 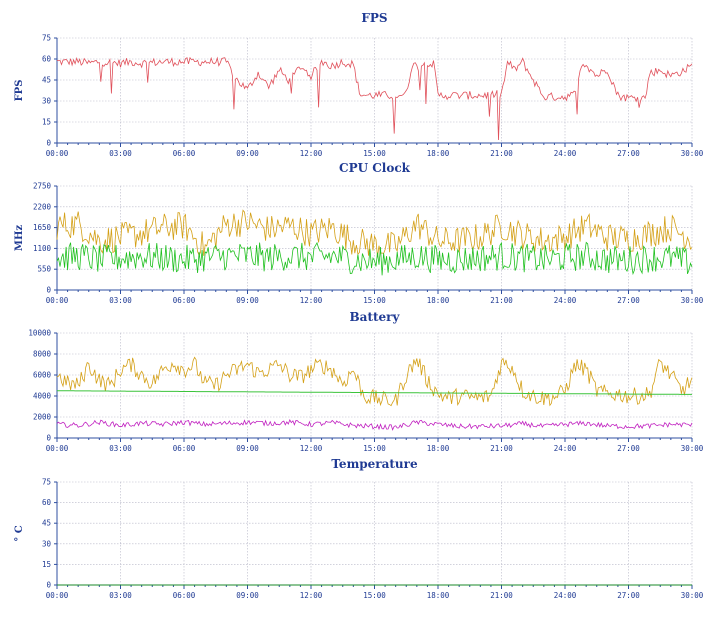 What do you see at coordinates (46, 482) in the screenshot?
I see `temperature-ytick-label: 75` at bounding box center [46, 482].